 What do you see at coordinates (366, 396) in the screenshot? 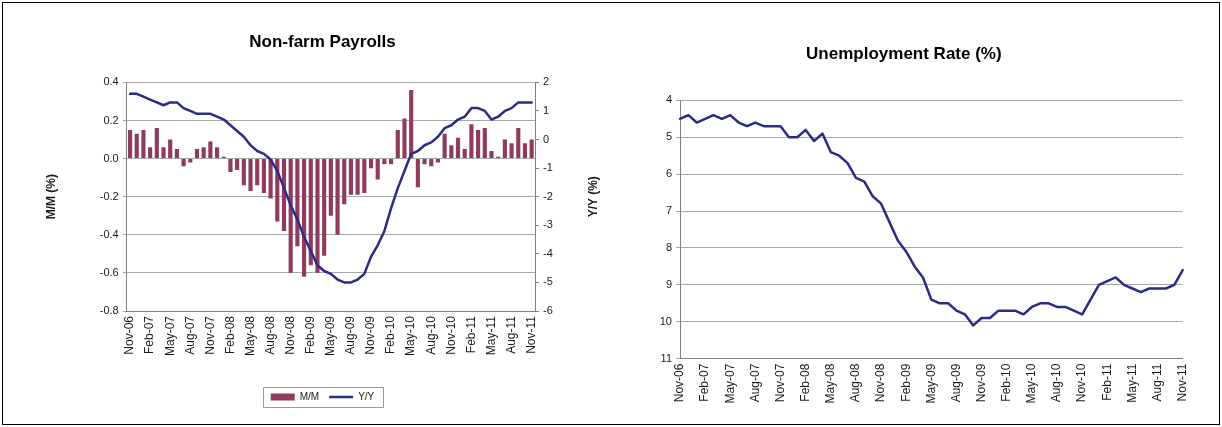
I see `legend-label: Y/Y` at bounding box center [366, 396].